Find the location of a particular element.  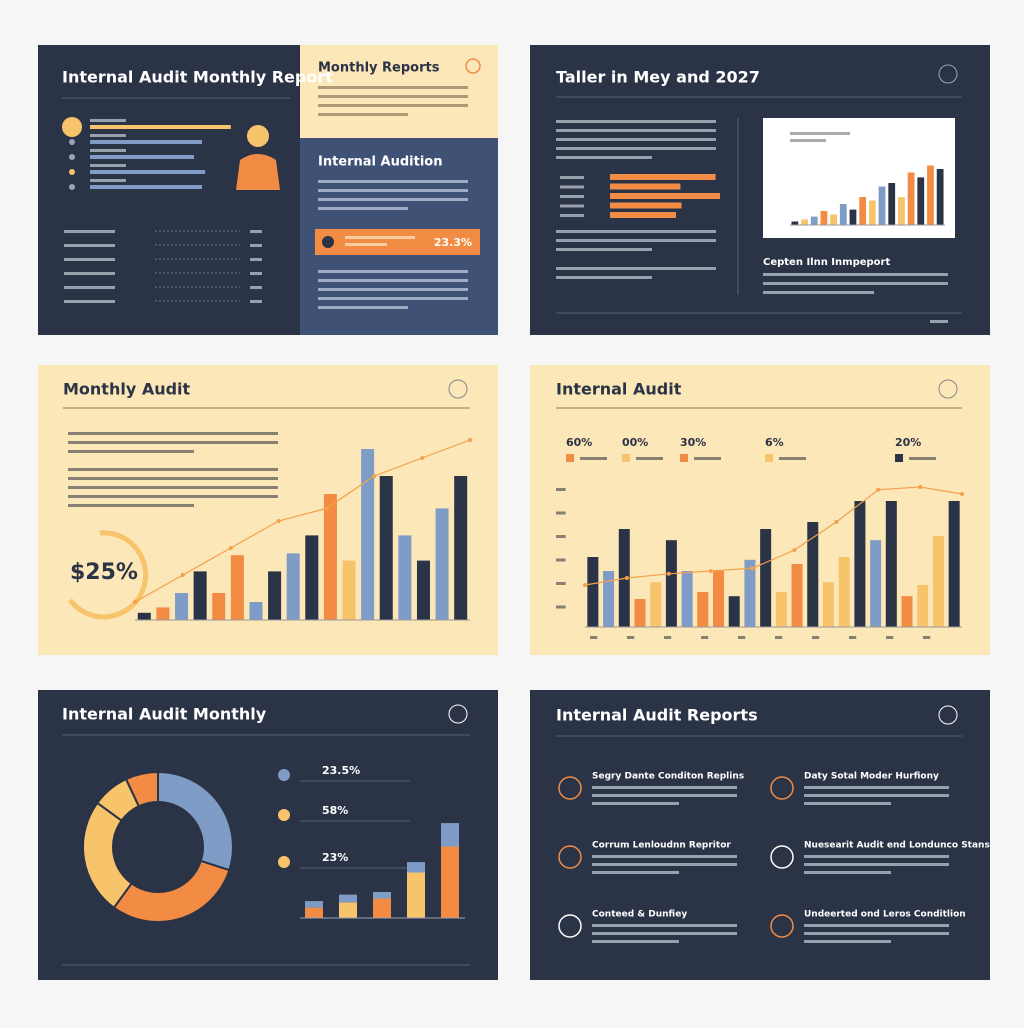

highlight-box is located at coordinates (397, 242).